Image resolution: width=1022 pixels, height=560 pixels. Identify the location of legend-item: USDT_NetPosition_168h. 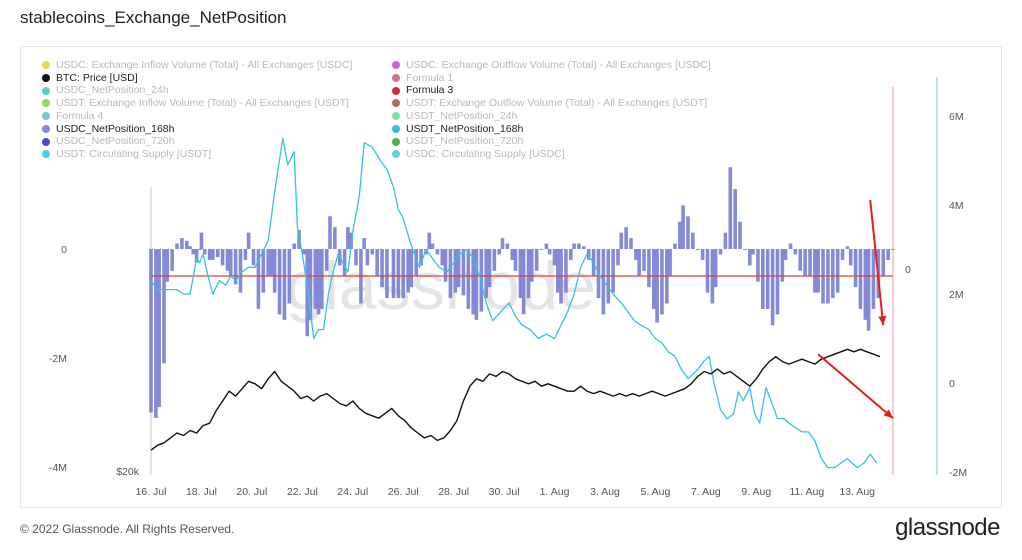
(551, 129).